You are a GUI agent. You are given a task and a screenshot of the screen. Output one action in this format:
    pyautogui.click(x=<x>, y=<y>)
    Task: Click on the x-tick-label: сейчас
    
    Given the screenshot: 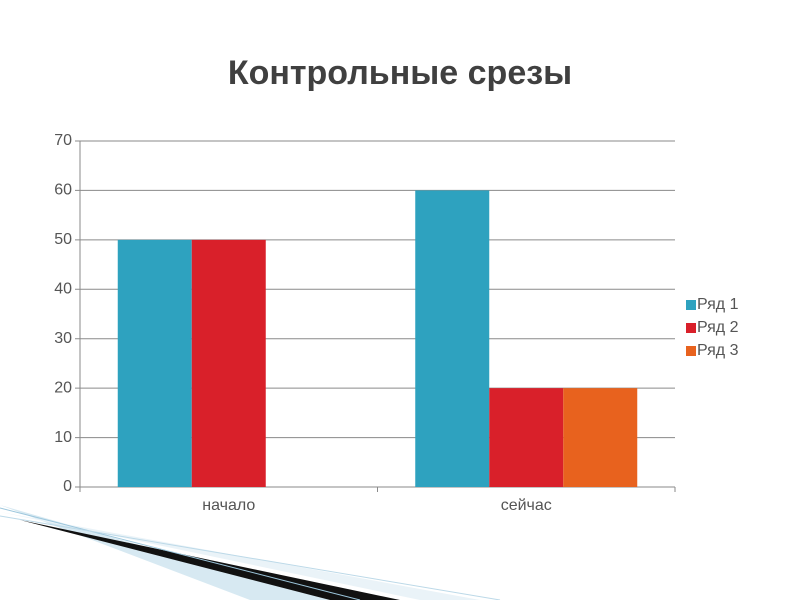 What is the action you would take?
    pyautogui.click(x=526, y=505)
    